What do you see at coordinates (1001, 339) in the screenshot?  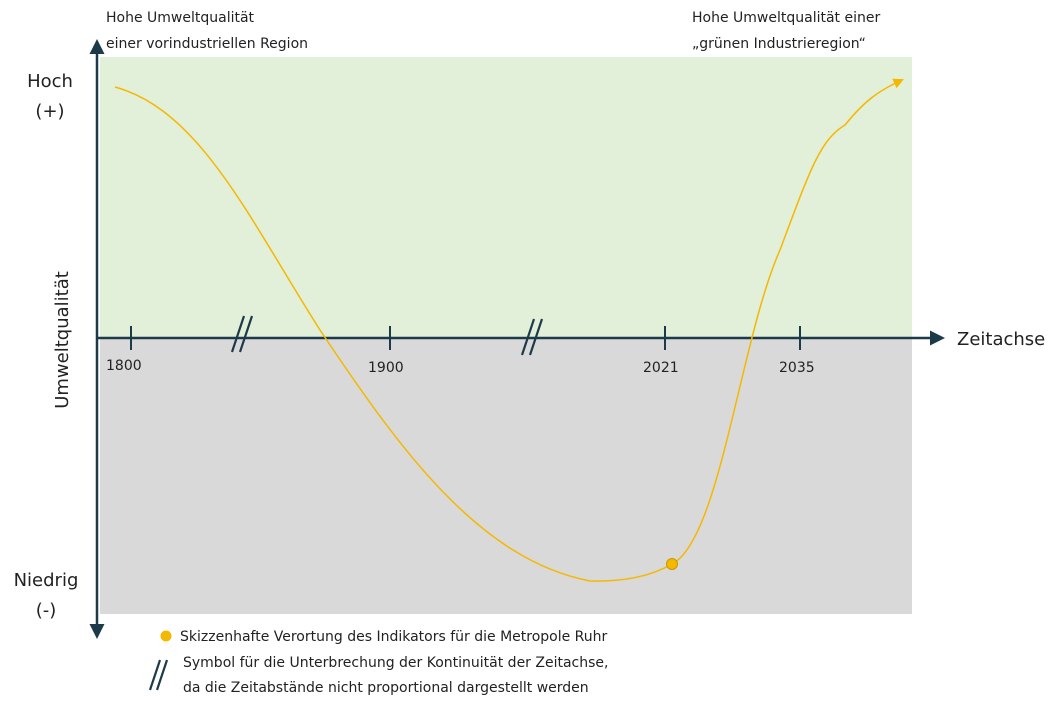 I see `x-axis-title: Zeitachse` at bounding box center [1001, 339].